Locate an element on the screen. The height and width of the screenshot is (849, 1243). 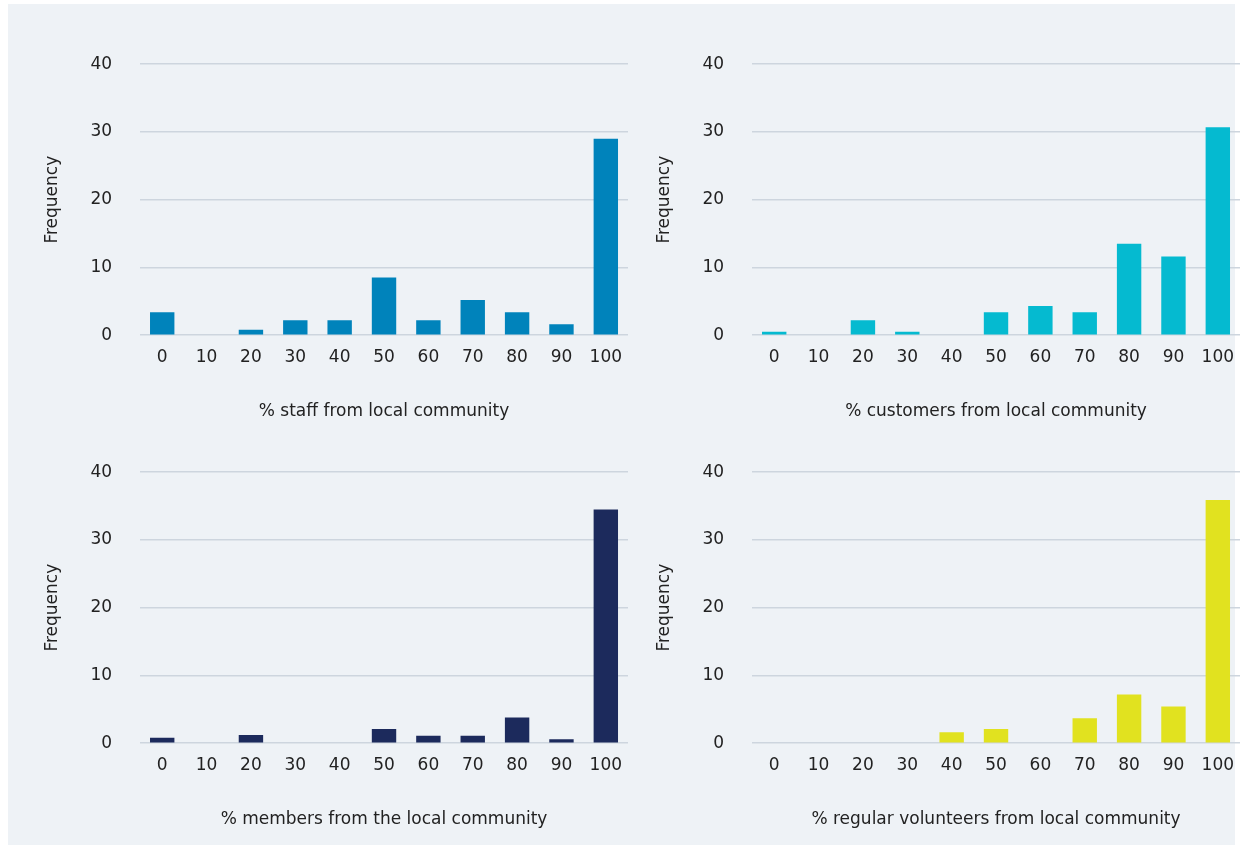
x-axis-title: % customers from local community is located at coordinates (996, 410).